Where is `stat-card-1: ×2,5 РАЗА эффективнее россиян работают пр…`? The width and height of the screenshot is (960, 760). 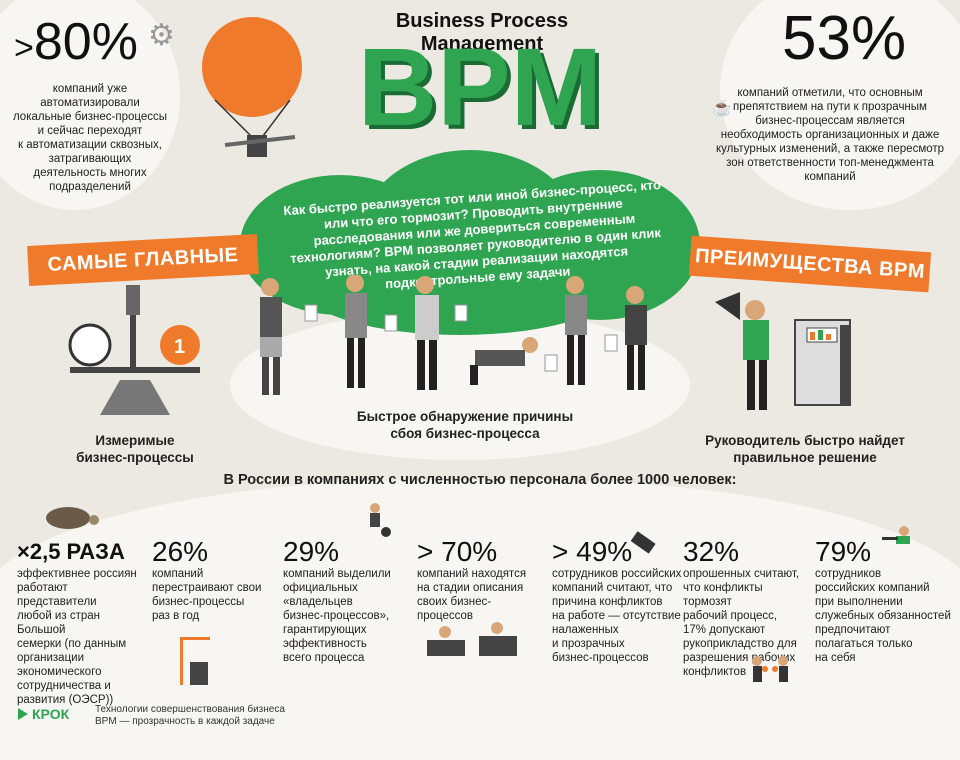
stat-card-1: ×2,5 РАЗА эффективнее россиян работают пр… is located at coordinates (82, 622).